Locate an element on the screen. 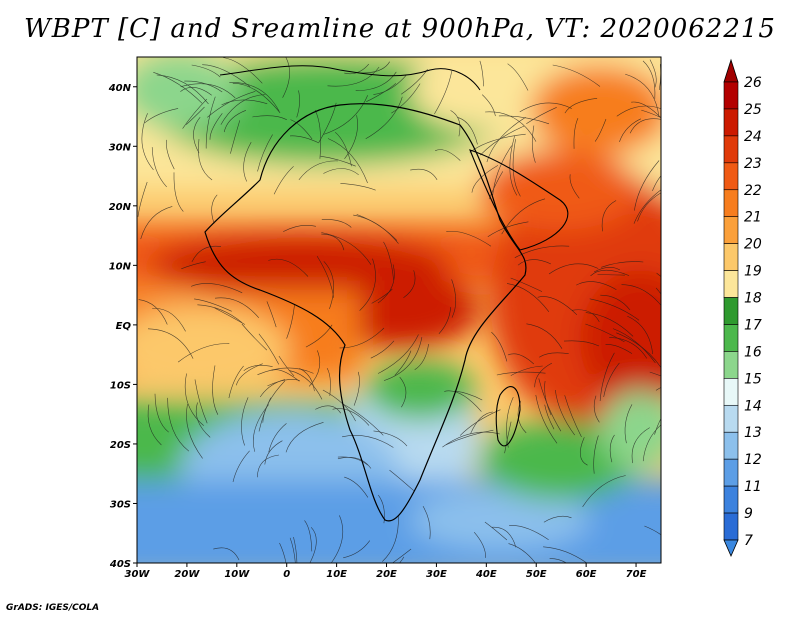  lon-tick-label: 20E is located at coordinates (386, 574).